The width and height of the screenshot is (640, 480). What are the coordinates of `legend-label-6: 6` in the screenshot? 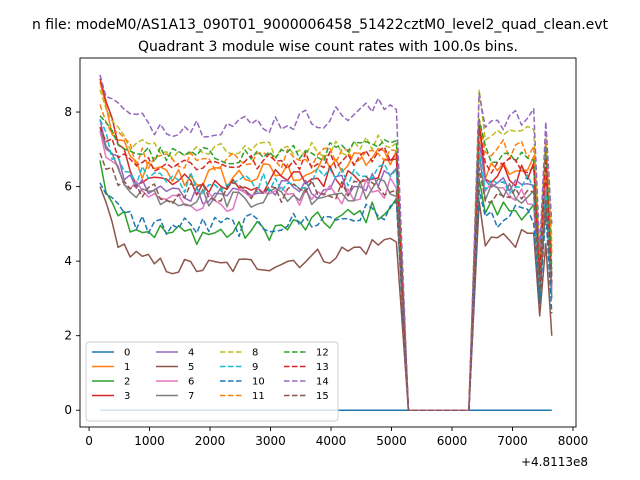 It's located at (191, 382).